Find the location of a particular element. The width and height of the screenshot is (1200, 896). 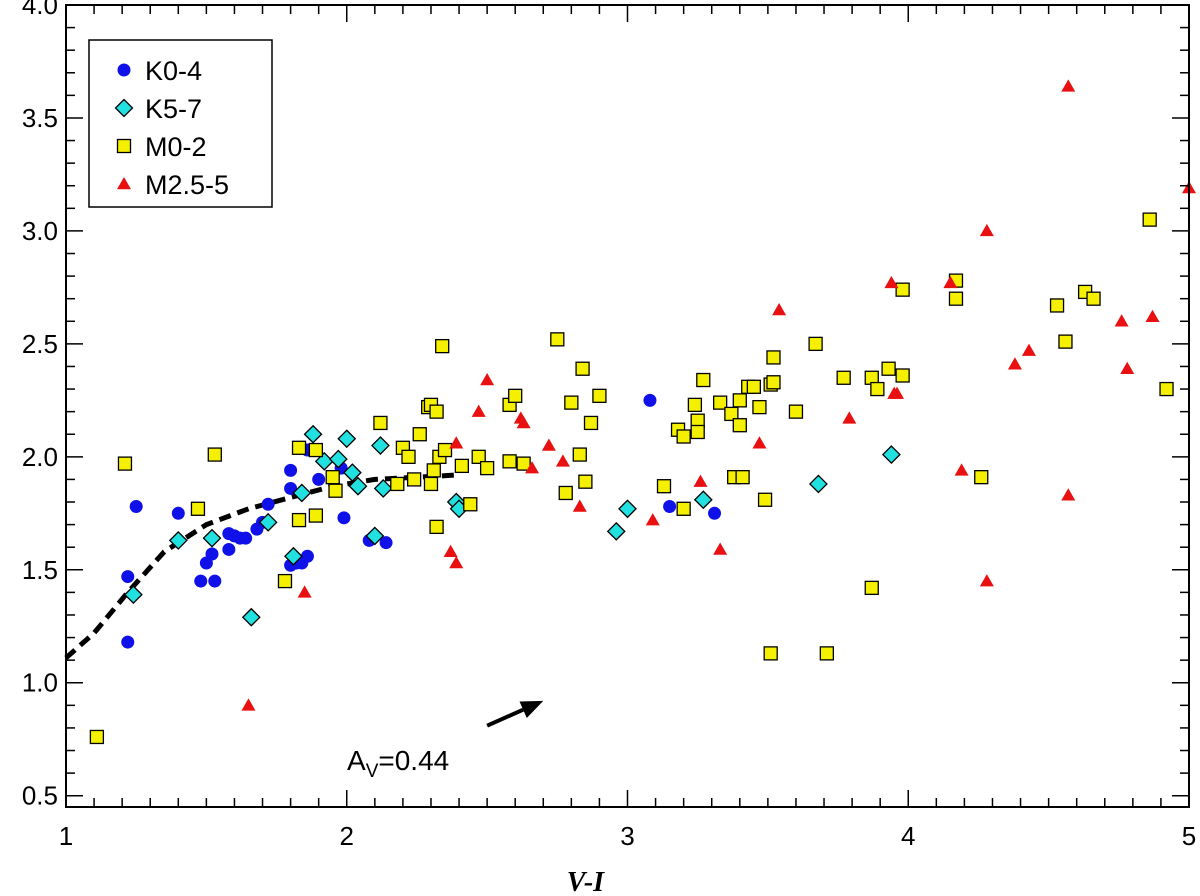

extinction-vector-annotation: AV=0.44 is located at coordinates (445, 741).